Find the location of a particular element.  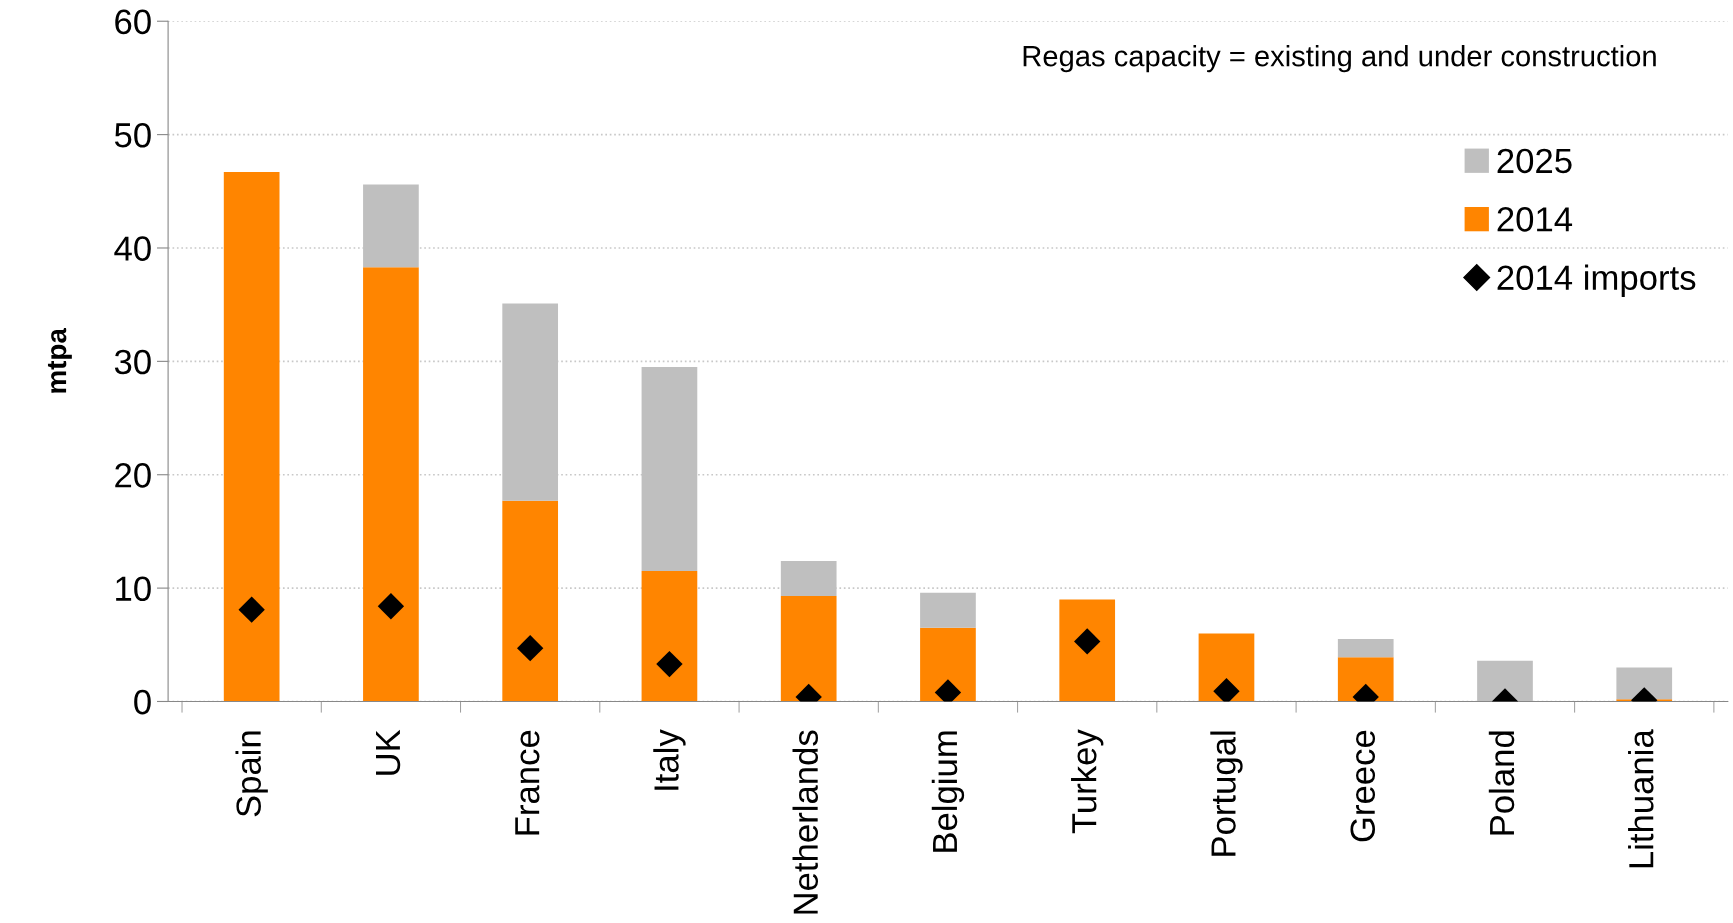

x-tick-label: Poland is located at coordinates (1501, 783).